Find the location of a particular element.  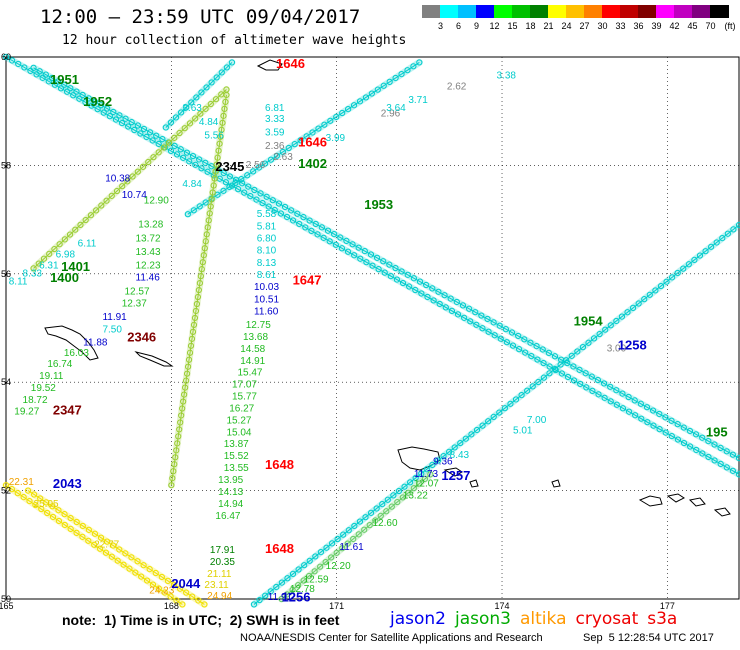

pass-time-label: 1953 is located at coordinates (378, 204).